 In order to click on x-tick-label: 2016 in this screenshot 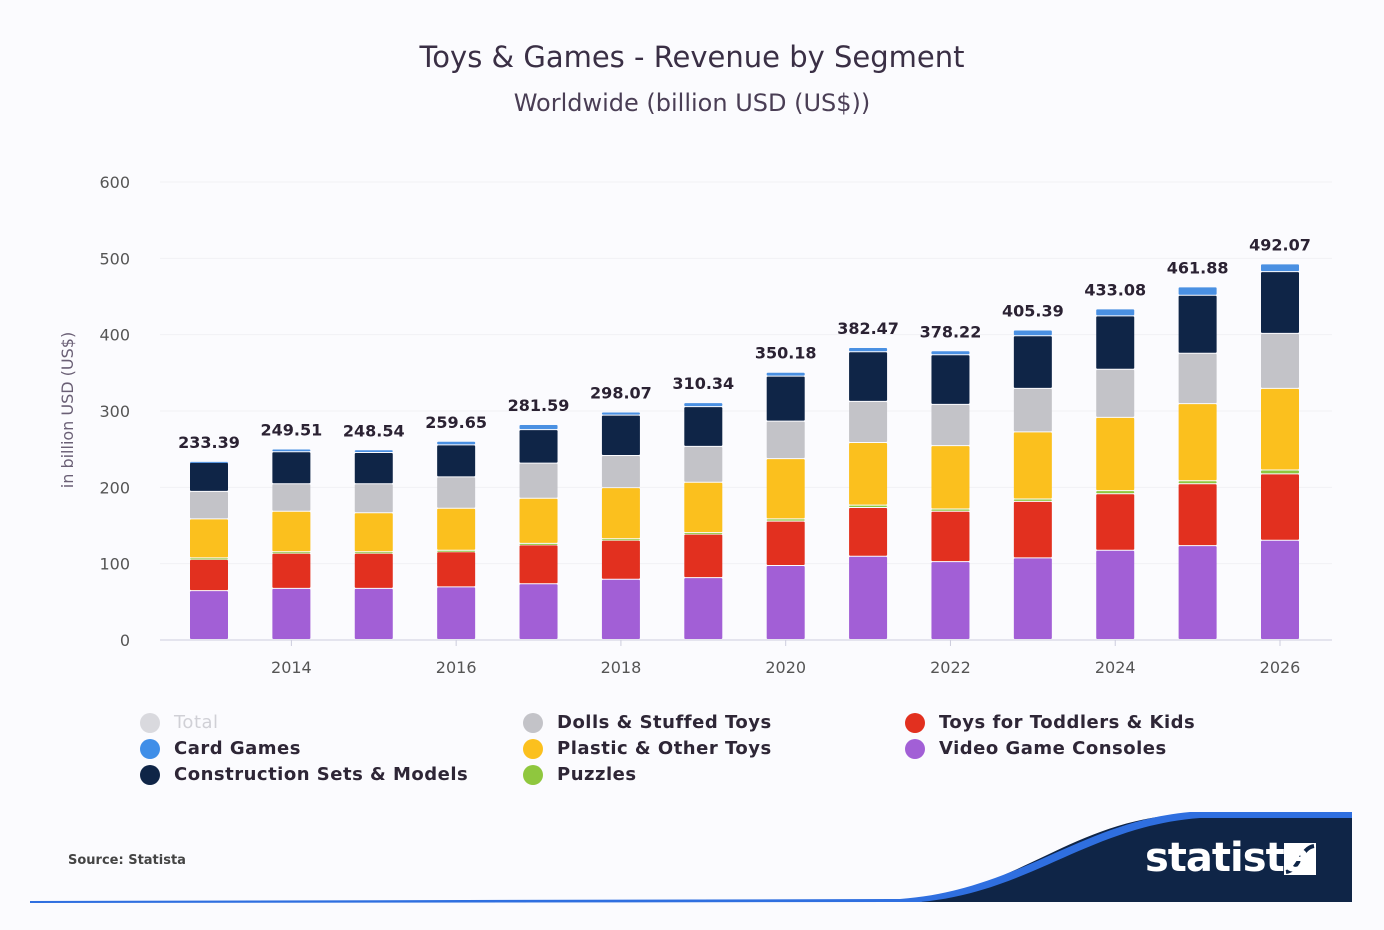, I will do `click(456, 667)`.